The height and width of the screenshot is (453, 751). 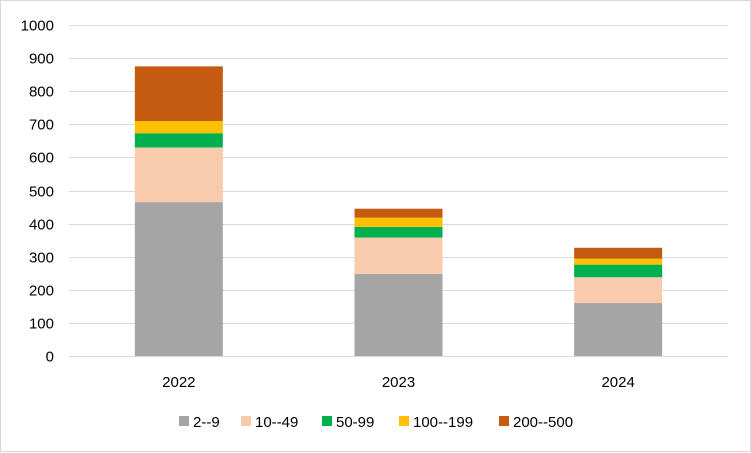 What do you see at coordinates (41, 158) in the screenshot?
I see `y-tick-label: 600` at bounding box center [41, 158].